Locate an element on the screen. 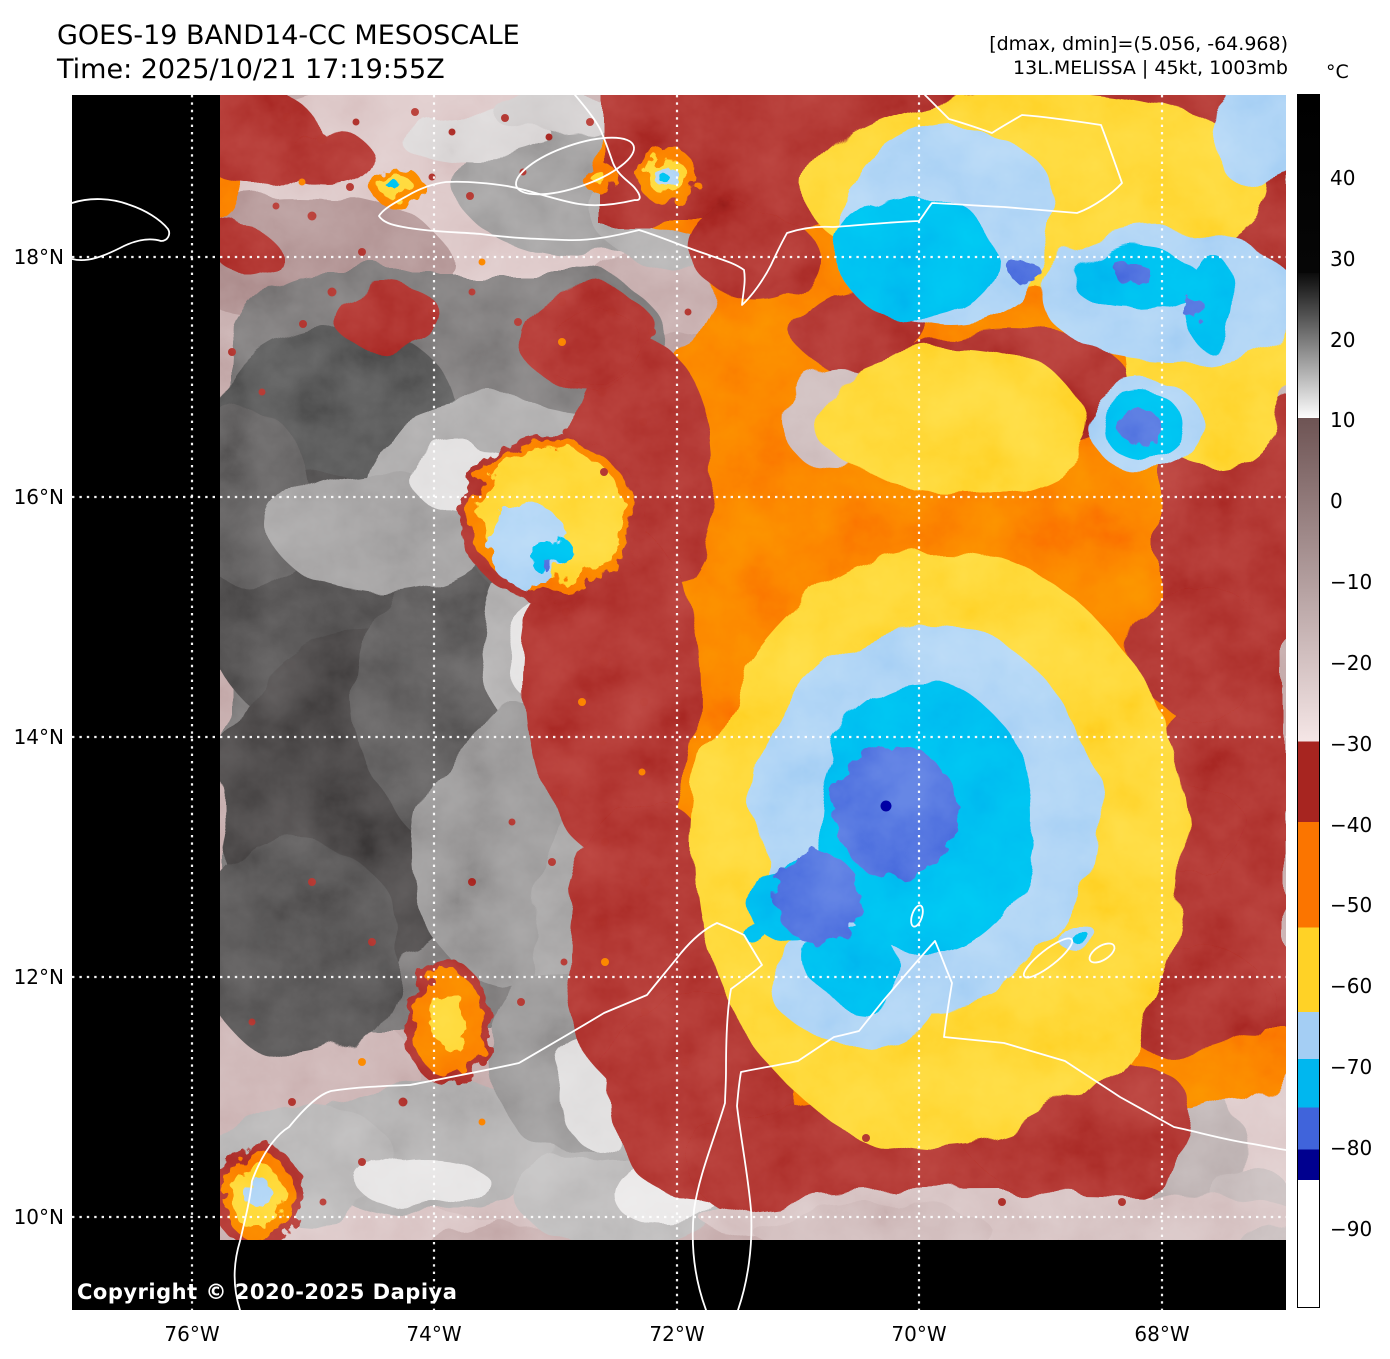  aruba-island is located at coordinates (917, 916).